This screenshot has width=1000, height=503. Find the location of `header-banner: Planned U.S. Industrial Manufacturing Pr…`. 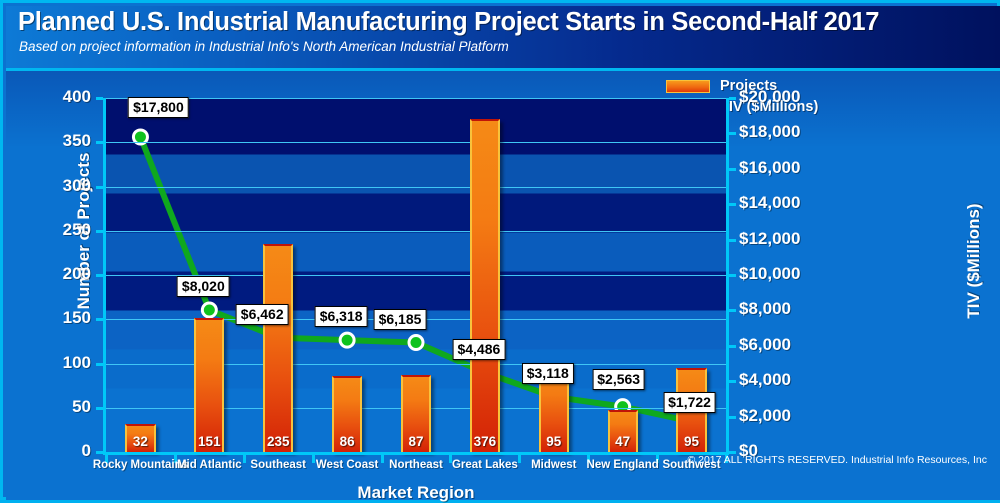

header-banner: Planned U.S. Industrial Manufacturing Pr… is located at coordinates (503, 37).